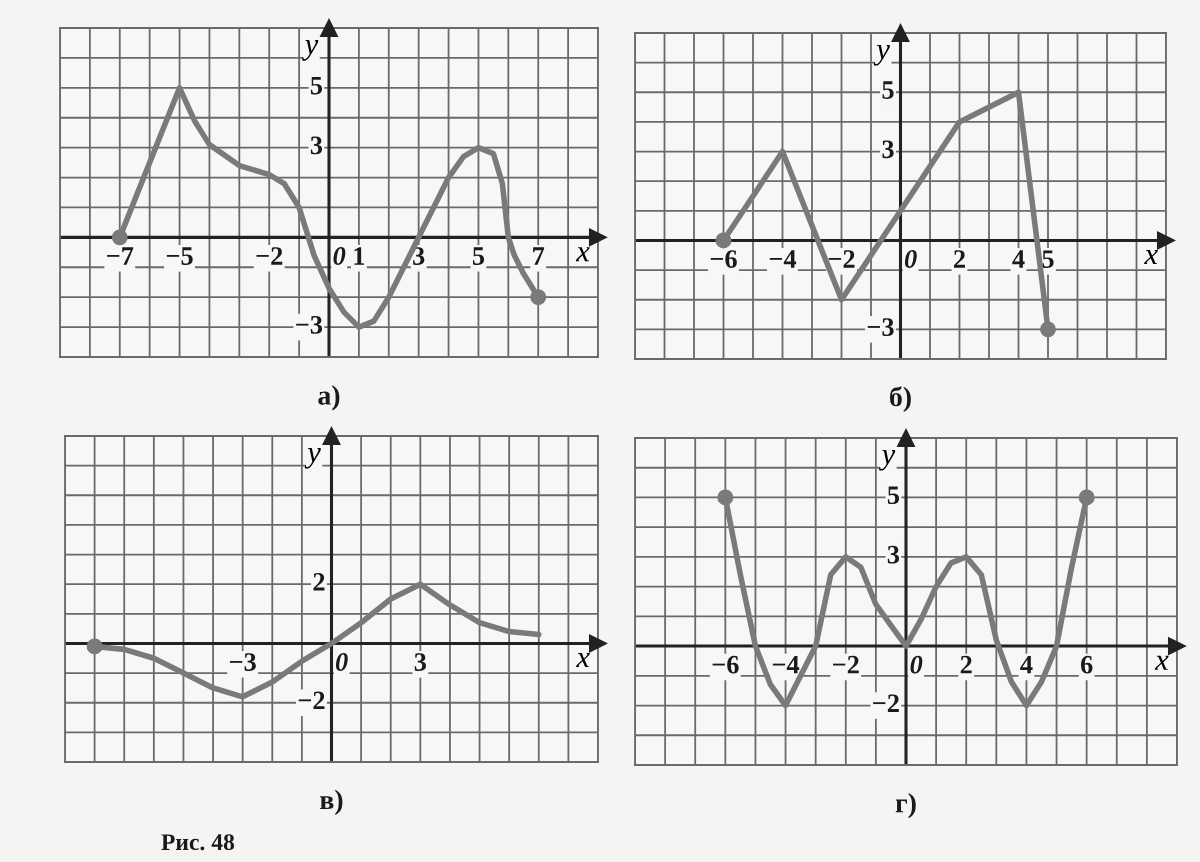 The height and width of the screenshot is (862, 1200). Describe the element at coordinates (905, 805) in the screenshot. I see `text: г)` at that location.